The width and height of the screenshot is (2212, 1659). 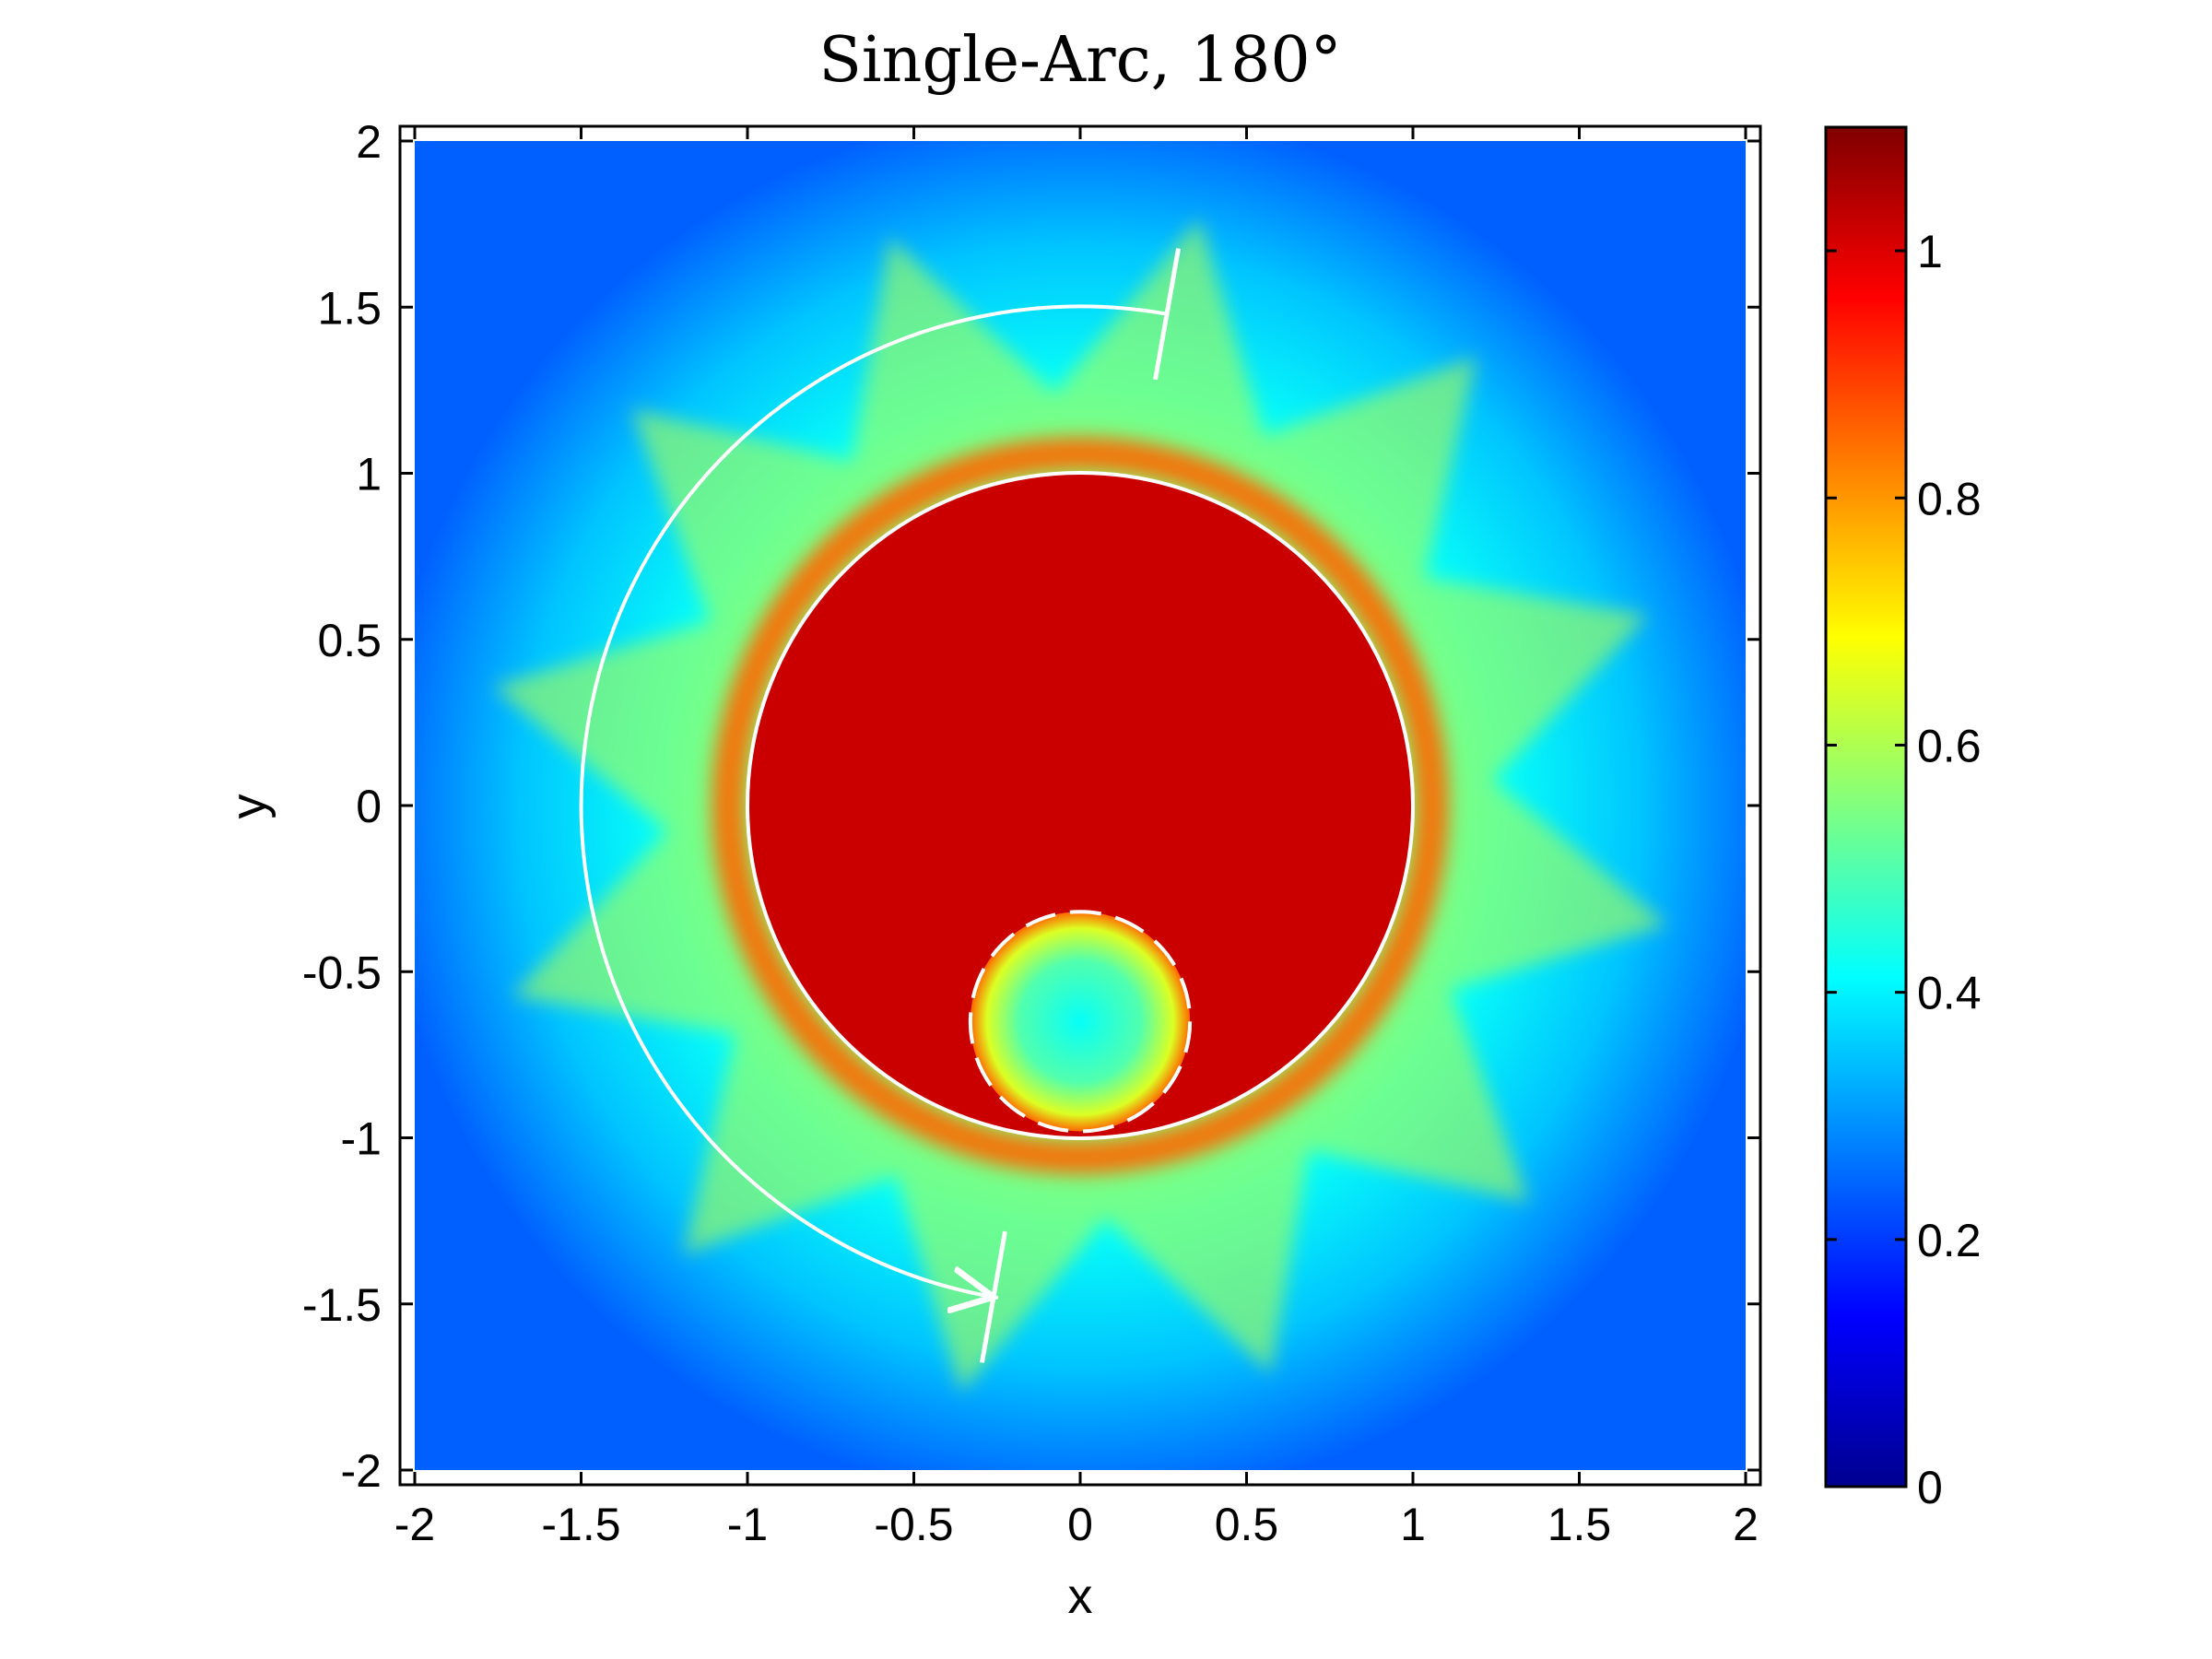 What do you see at coordinates (1080, 1524) in the screenshot?
I see `x-tick-label: 0` at bounding box center [1080, 1524].